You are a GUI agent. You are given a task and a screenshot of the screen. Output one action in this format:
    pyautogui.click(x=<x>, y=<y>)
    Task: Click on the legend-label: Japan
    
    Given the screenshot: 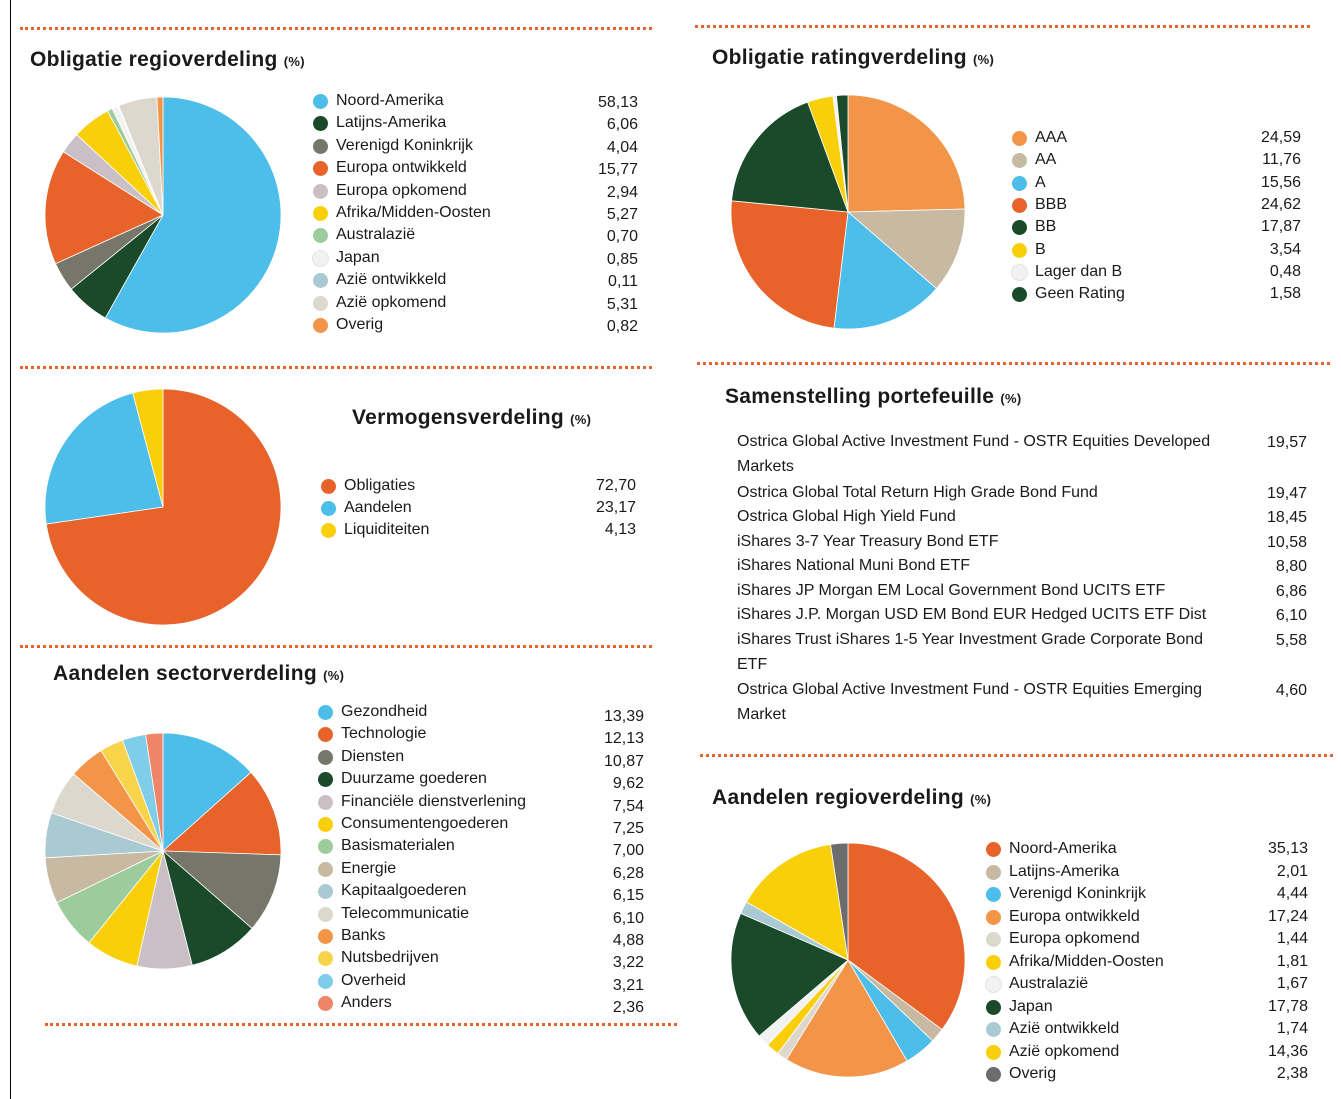 What is the action you would take?
    pyautogui.click(x=358, y=257)
    